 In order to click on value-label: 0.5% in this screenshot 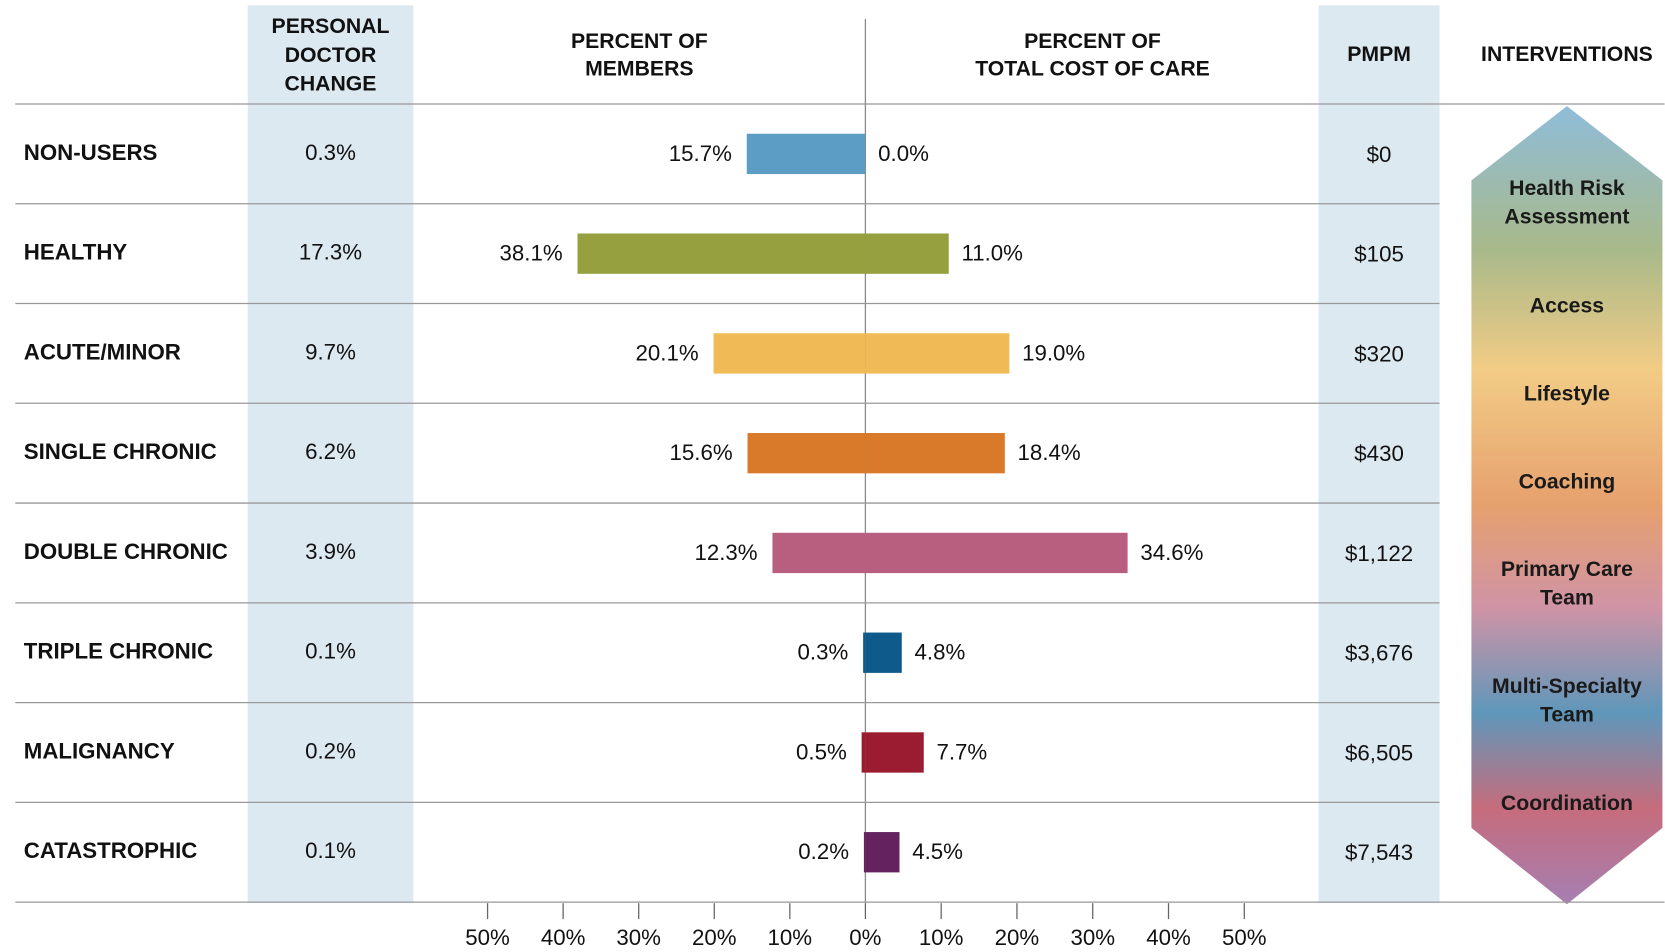, I will do `click(821, 751)`.